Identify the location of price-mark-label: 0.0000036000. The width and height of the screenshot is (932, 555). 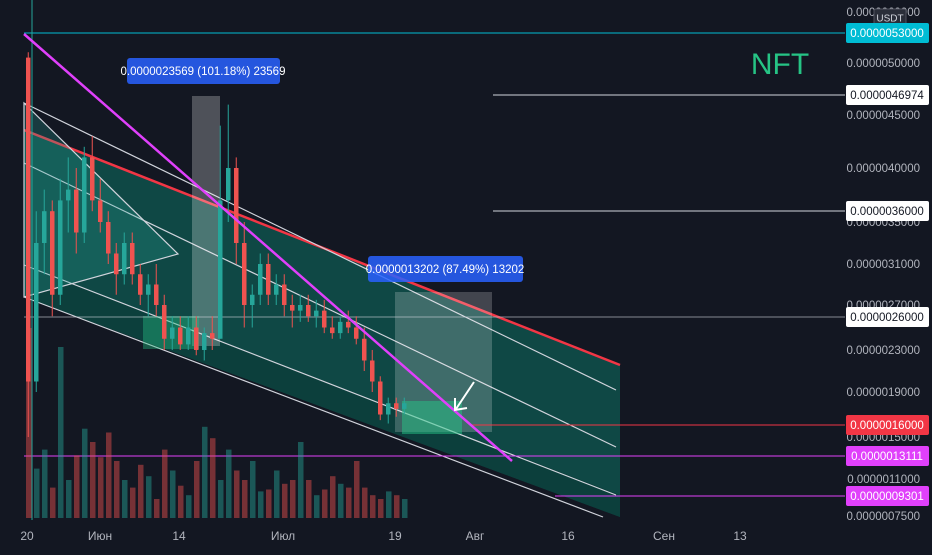
(887, 212).